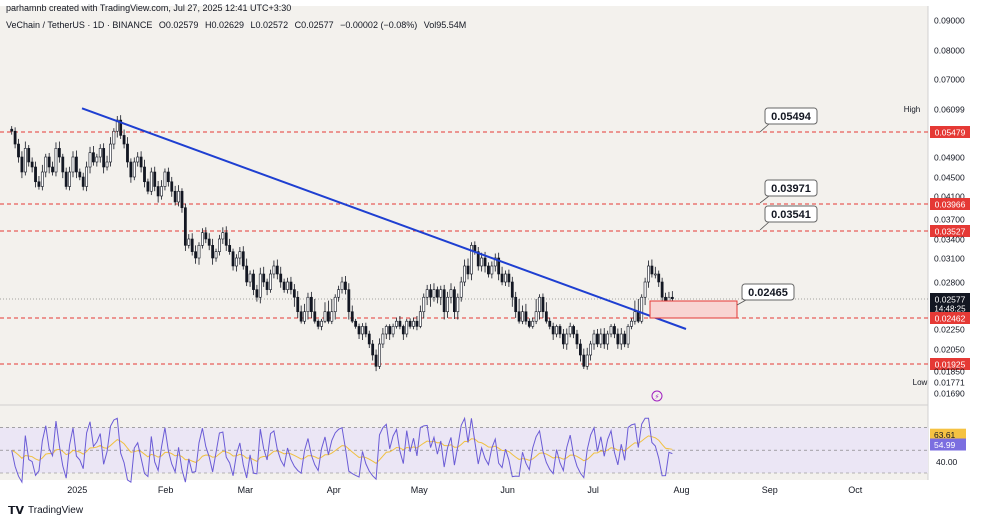 The width and height of the screenshot is (984, 520). I want to click on time-axis-bg, so click(492, 487).